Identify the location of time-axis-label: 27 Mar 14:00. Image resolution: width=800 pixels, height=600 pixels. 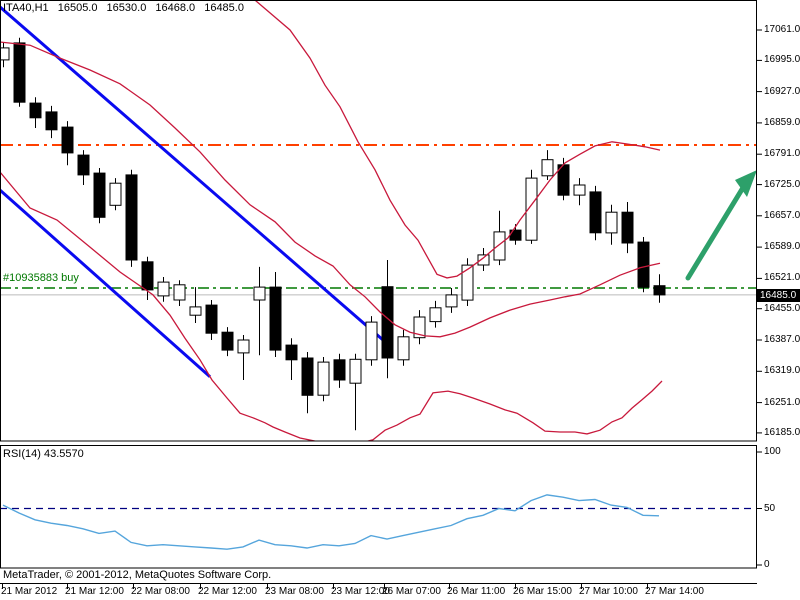
(674, 591).